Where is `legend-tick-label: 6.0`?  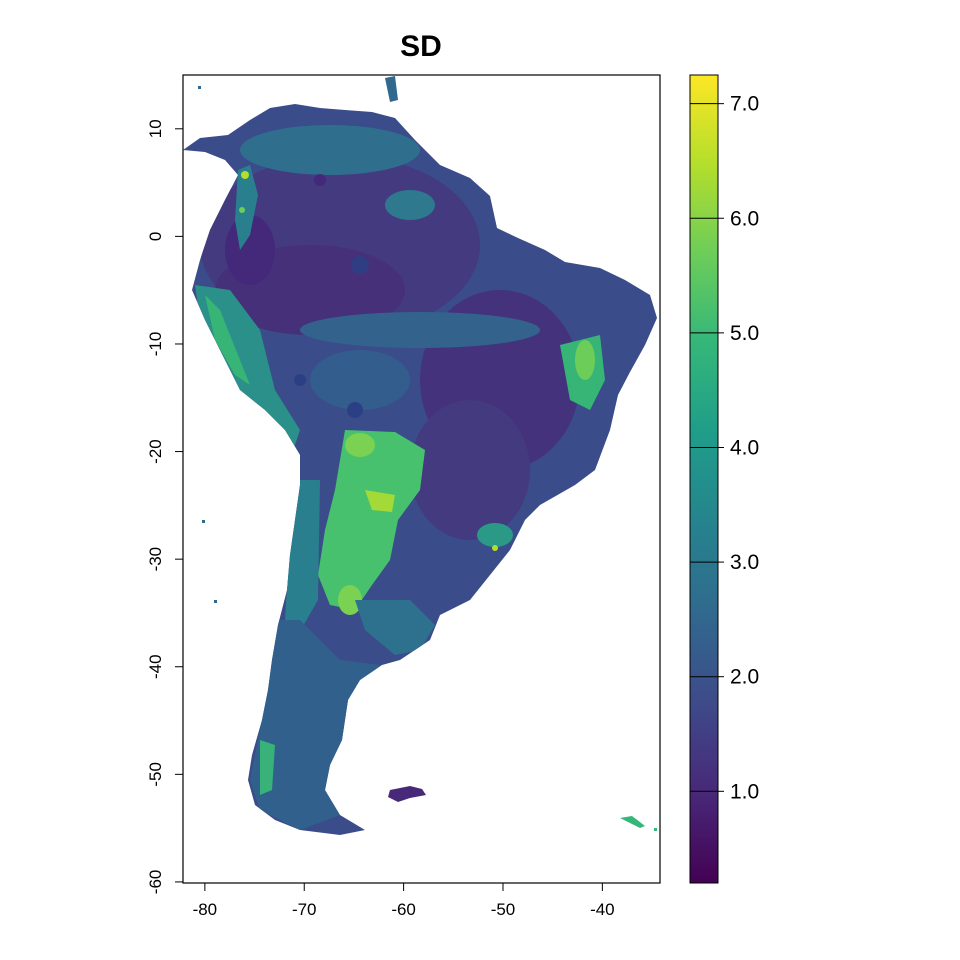 legend-tick-label: 6.0 is located at coordinates (744, 218).